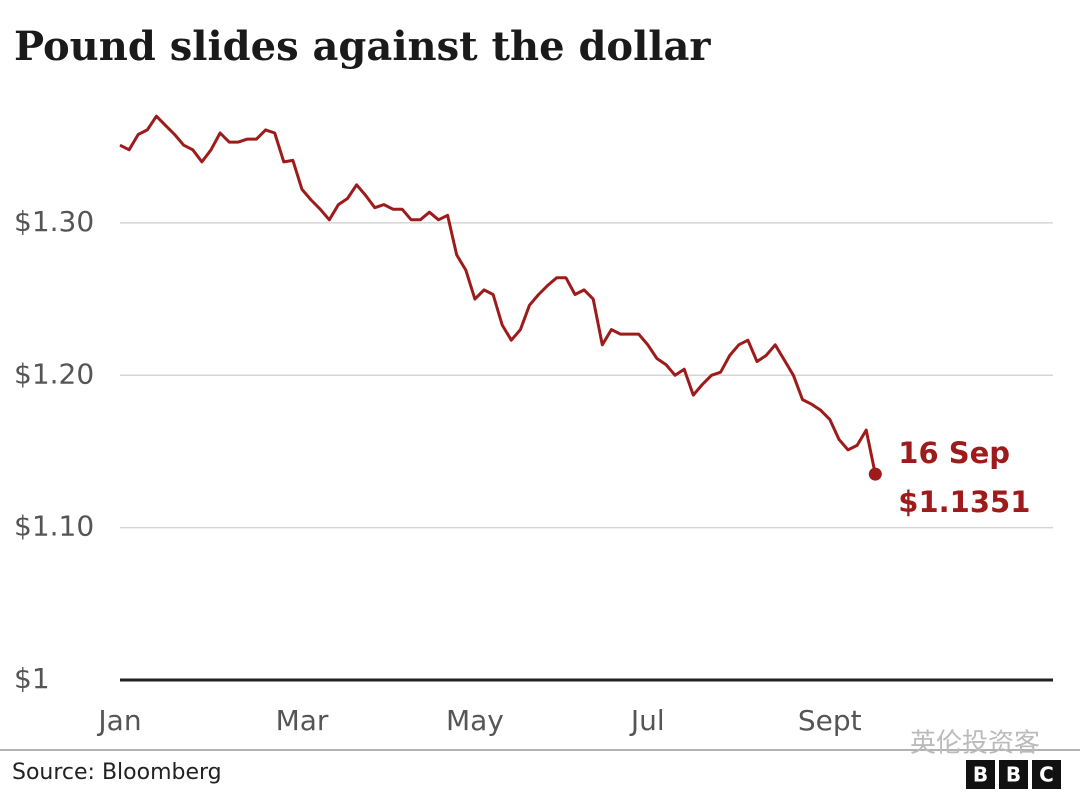  Describe the element at coordinates (647, 720) in the screenshot. I see `x-tick-label: Jul` at that location.